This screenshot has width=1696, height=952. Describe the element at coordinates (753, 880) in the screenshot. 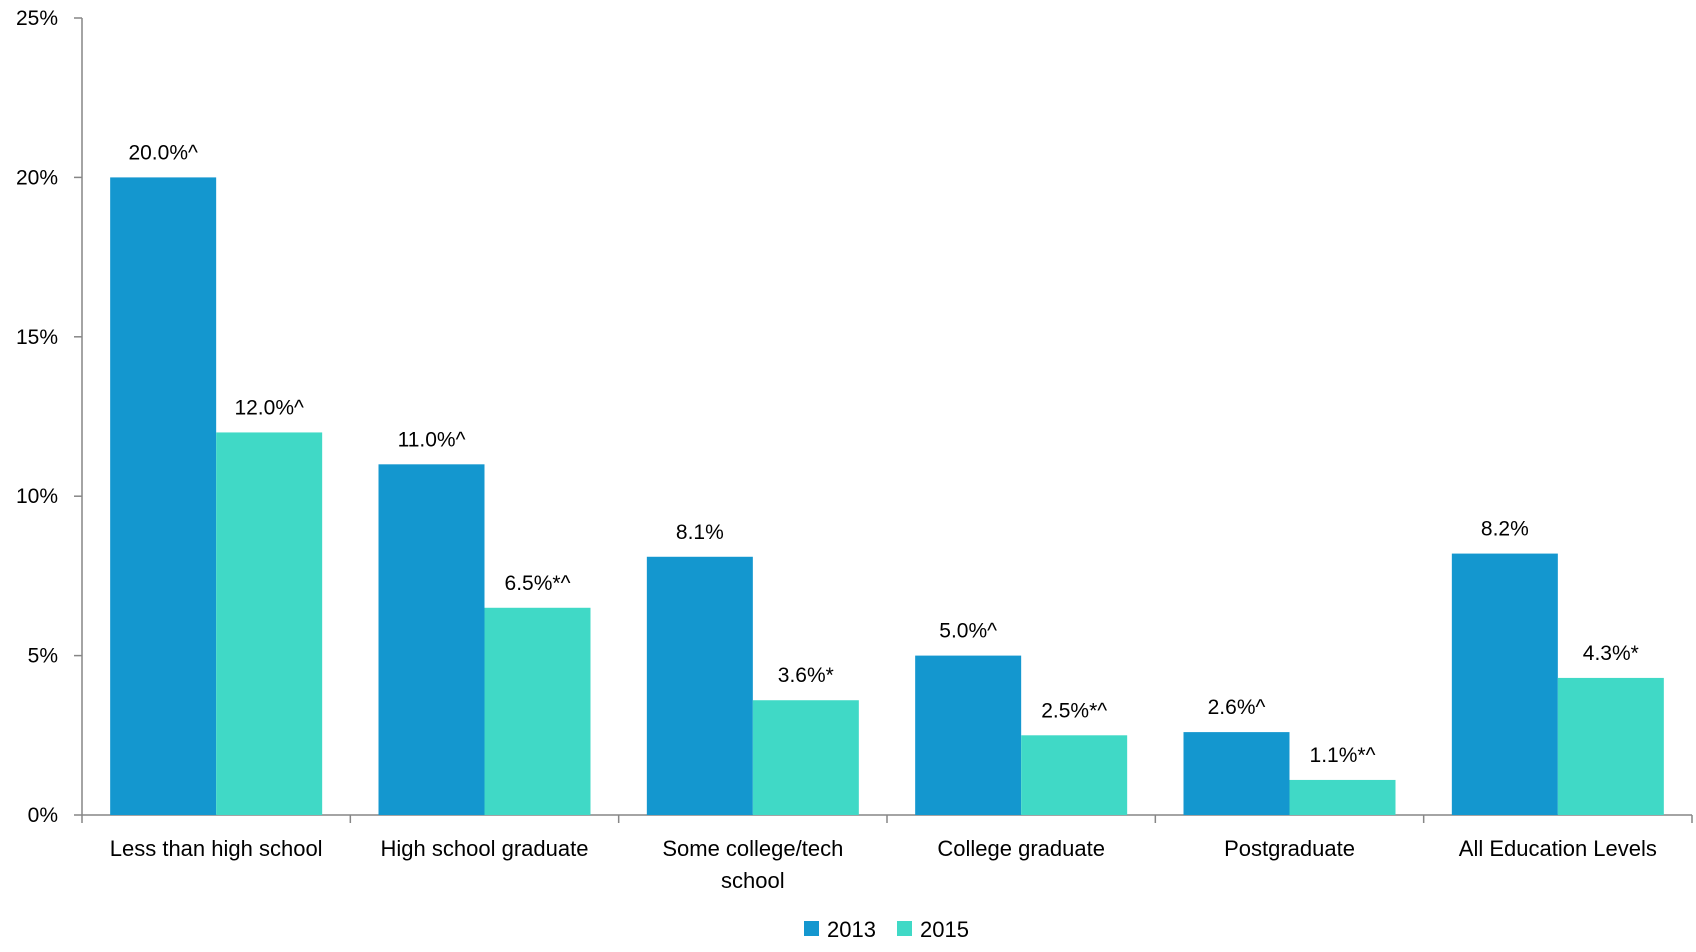

I see `x-category-label: school` at that location.